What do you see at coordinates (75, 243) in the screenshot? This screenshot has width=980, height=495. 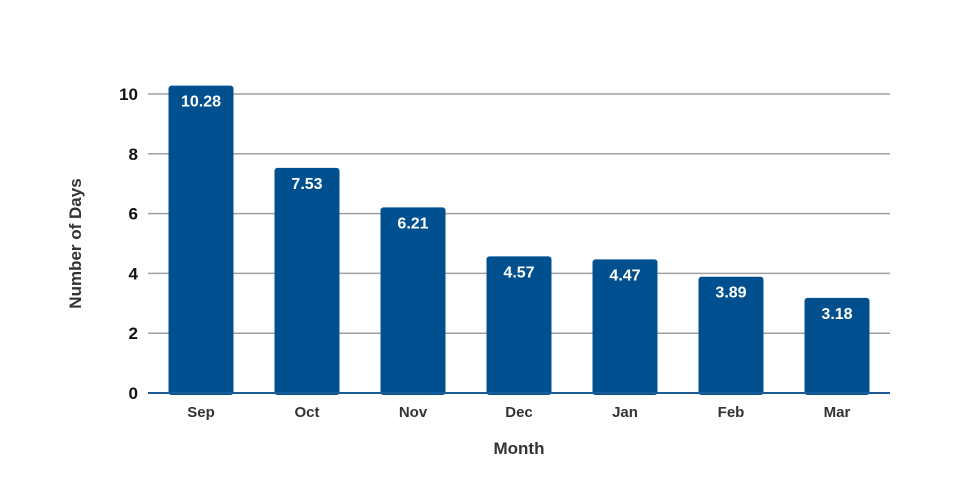 I see `y-axis-title: Number of Days` at bounding box center [75, 243].